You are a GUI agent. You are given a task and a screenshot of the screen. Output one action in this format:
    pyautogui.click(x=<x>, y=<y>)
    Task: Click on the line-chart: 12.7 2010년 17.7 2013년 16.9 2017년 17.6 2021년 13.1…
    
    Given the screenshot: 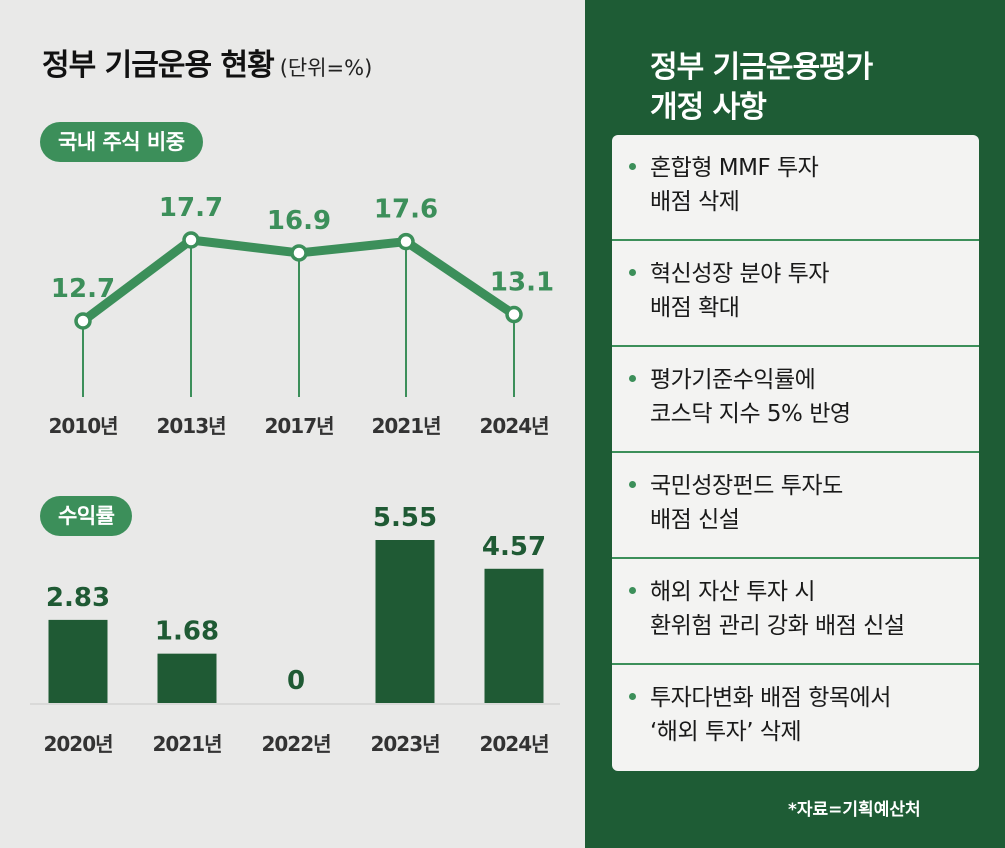 What is the action you would take?
    pyautogui.click(x=301, y=315)
    